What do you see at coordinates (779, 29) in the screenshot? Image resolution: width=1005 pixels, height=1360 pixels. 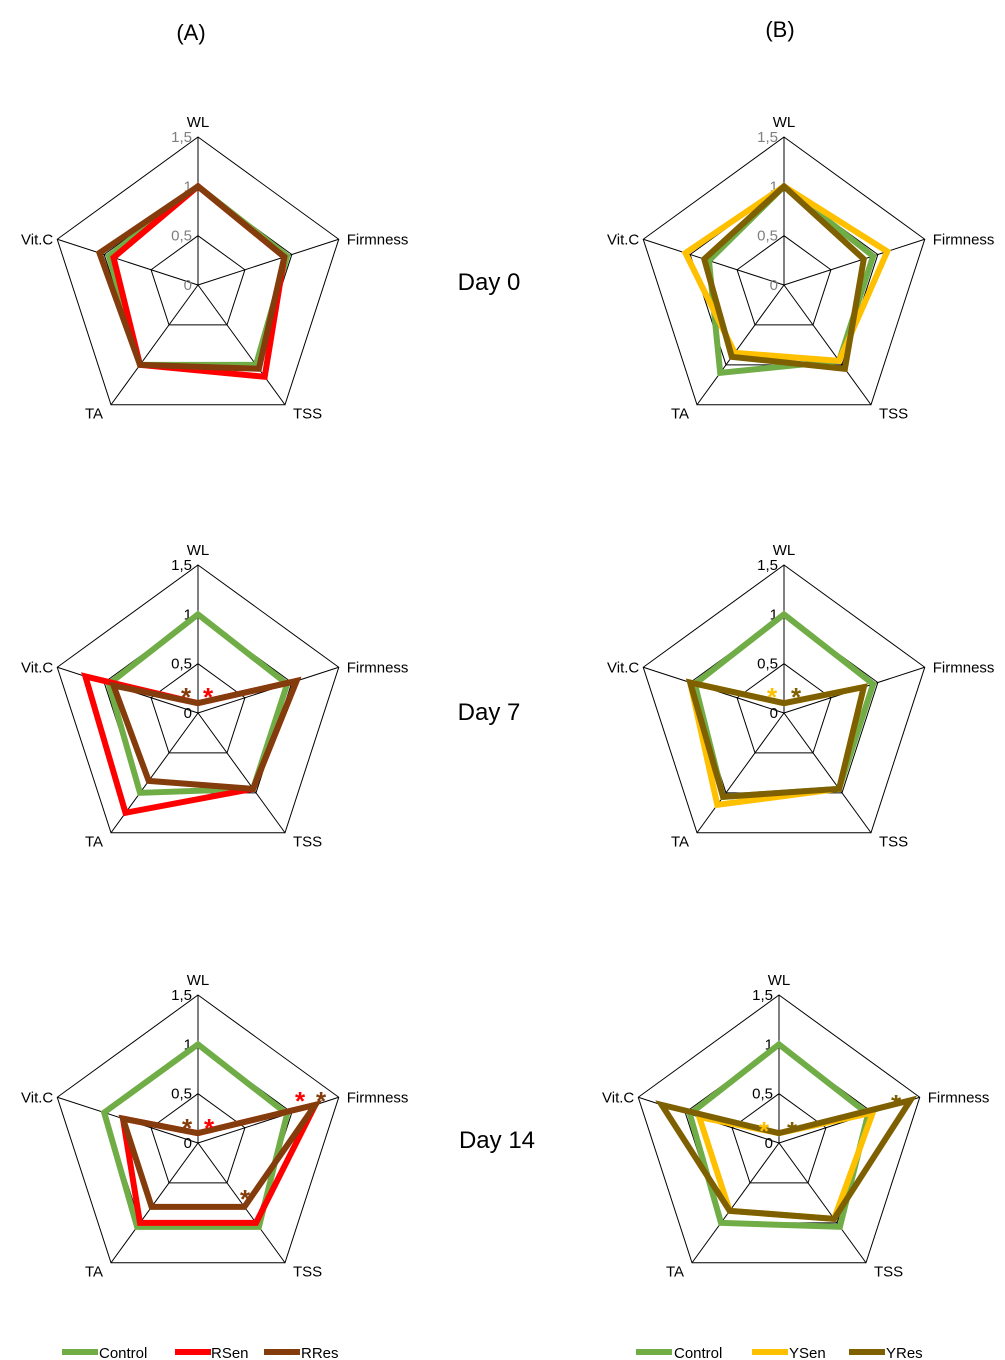 I see `panel-label-b: (B)` at bounding box center [779, 29].